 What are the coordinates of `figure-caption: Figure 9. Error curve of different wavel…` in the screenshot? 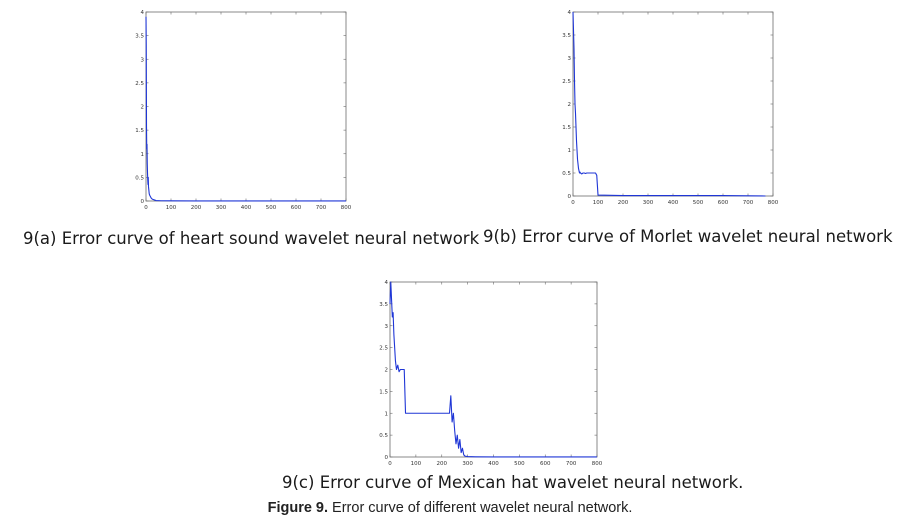 It's located at (450, 508).